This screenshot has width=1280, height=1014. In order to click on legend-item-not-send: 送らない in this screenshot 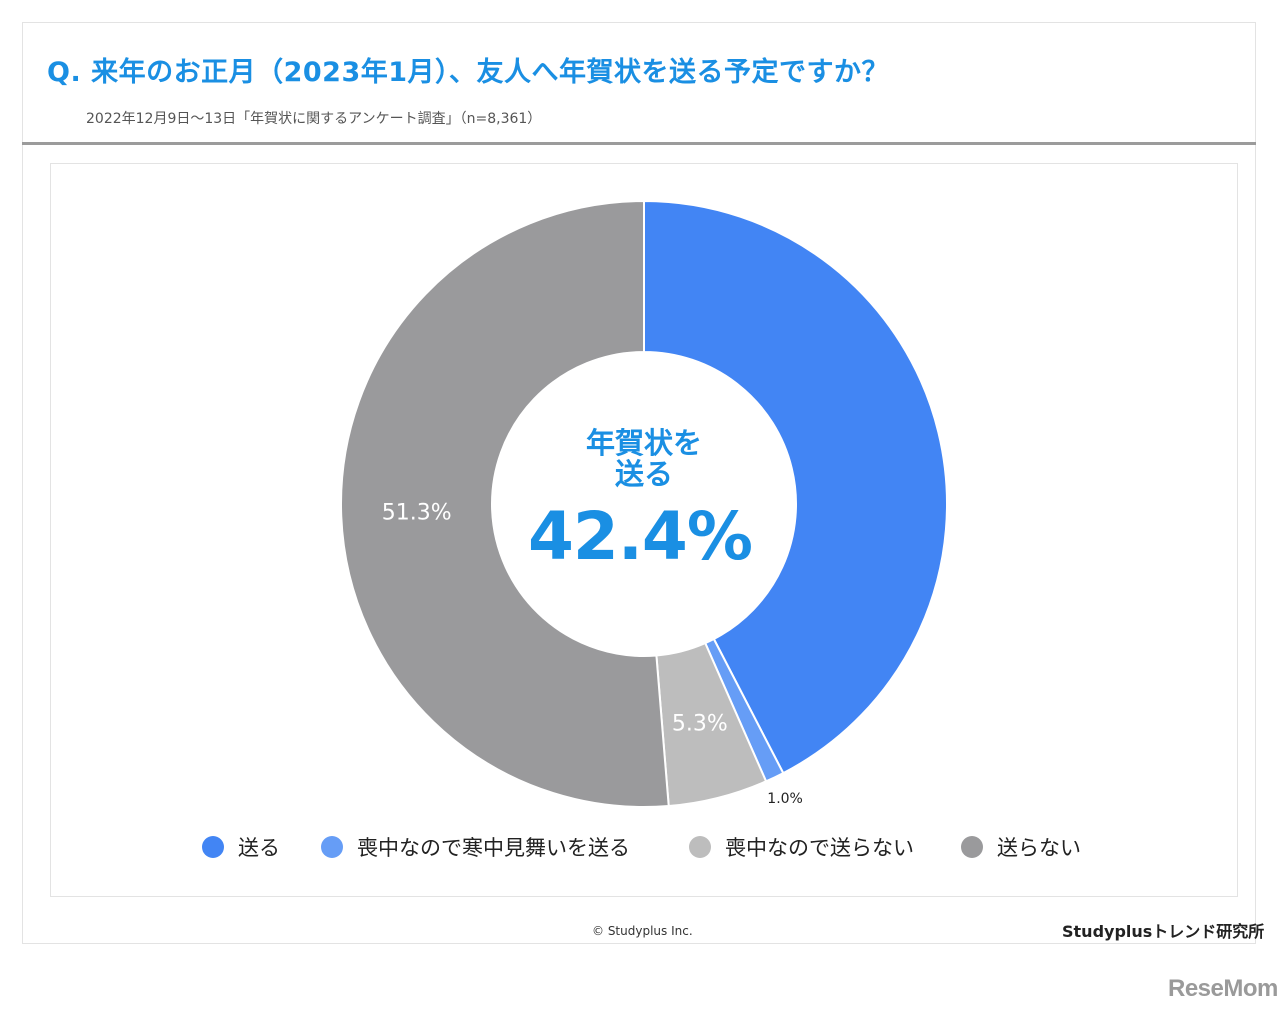, I will do `click(1021, 847)`.